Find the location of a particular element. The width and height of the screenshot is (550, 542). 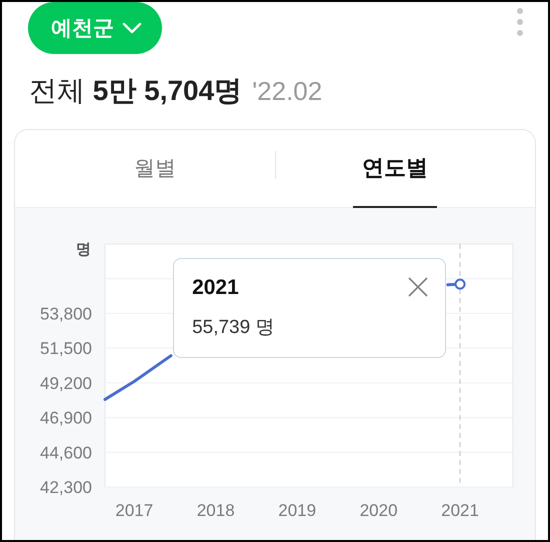

x-tick-label: 2019 is located at coordinates (297, 510).